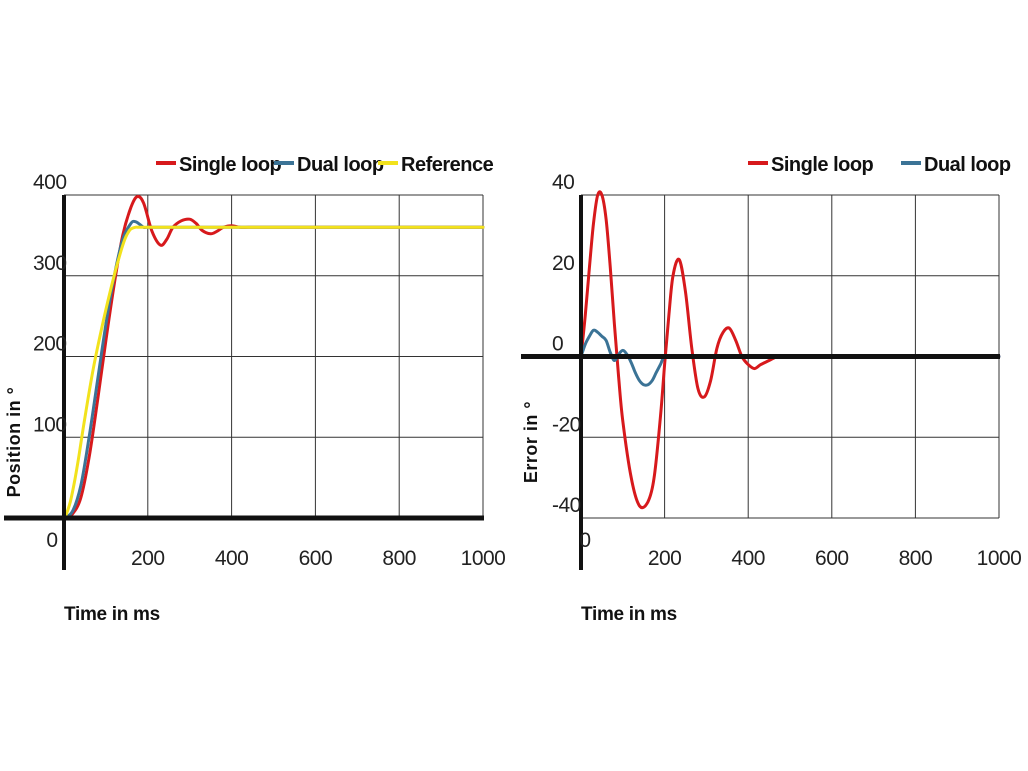 This screenshot has width=1028, height=771. I want to click on y-tick-label: 400, so click(50, 182).